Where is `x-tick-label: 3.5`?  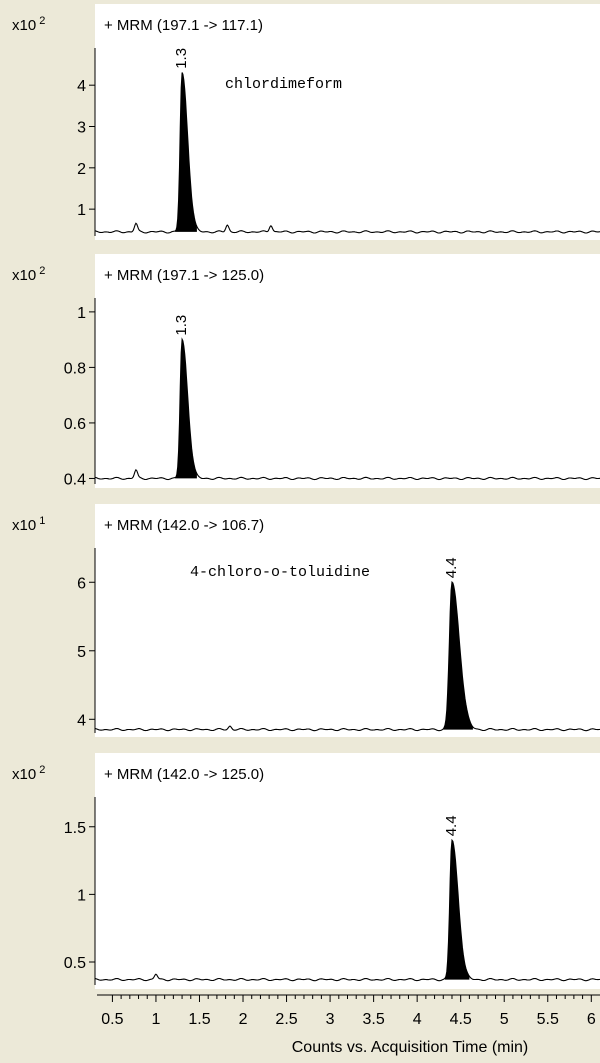
x-tick-label: 3.5 is located at coordinates (373, 1019).